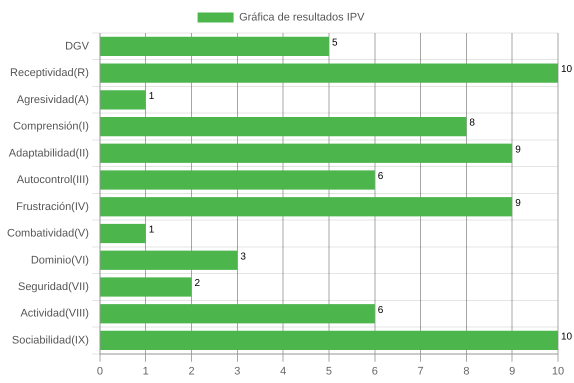 Image resolution: width=574 pixels, height=383 pixels. What do you see at coordinates (77, 46) in the screenshot?
I see `y-tick-label: DGV` at bounding box center [77, 46].